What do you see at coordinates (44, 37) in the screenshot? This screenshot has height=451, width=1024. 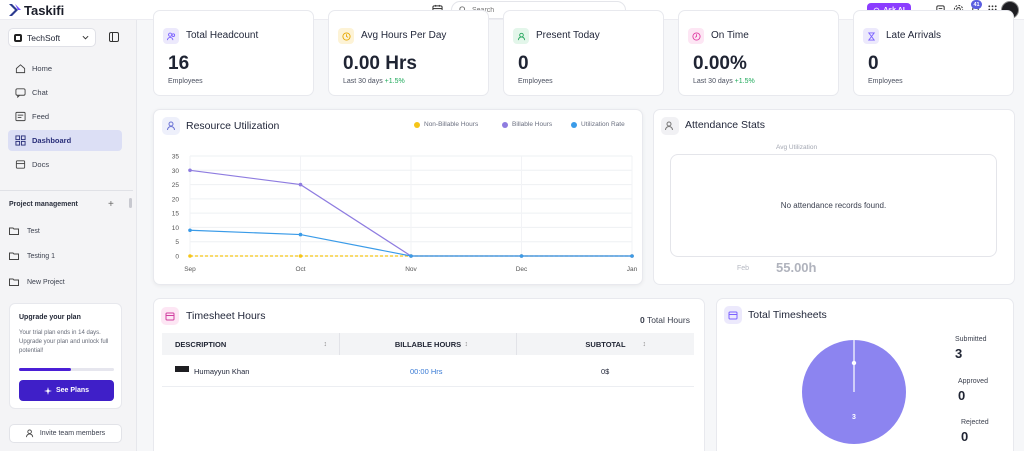 I see `org-name: TechSoft` at bounding box center [44, 37].